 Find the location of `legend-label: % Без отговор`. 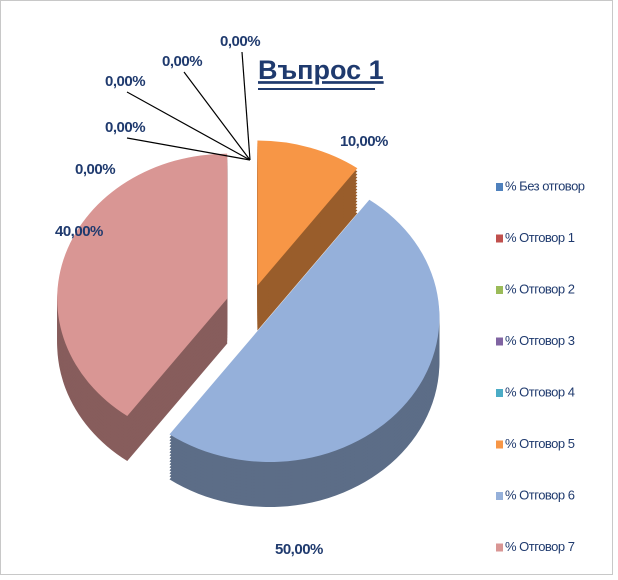

legend-label: % Без отговор is located at coordinates (545, 185).